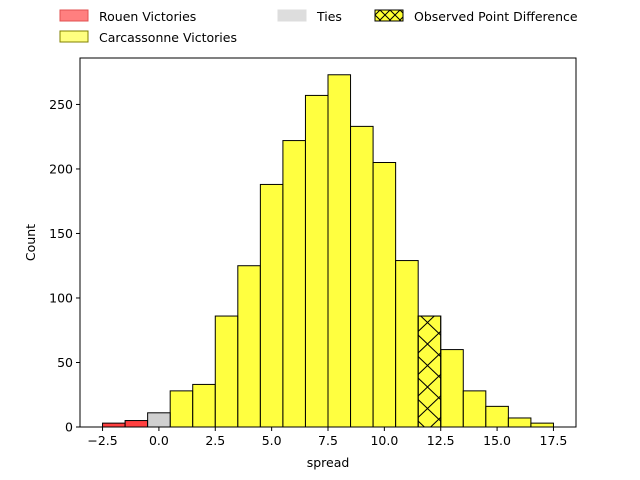 The image size is (640, 480). Describe the element at coordinates (147, 16) in the screenshot. I see `legend-label: Rouen Victories` at that location.